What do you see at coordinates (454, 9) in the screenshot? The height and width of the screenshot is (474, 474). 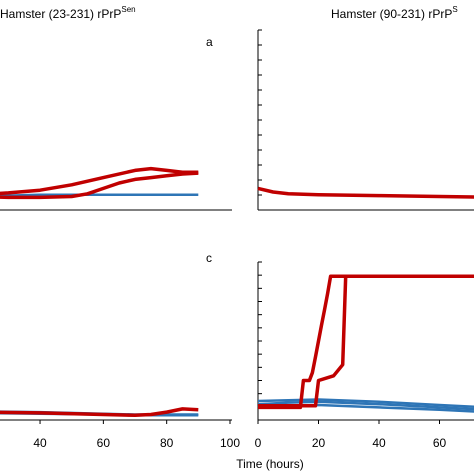 I see `title-superscript: S` at bounding box center [454, 9].